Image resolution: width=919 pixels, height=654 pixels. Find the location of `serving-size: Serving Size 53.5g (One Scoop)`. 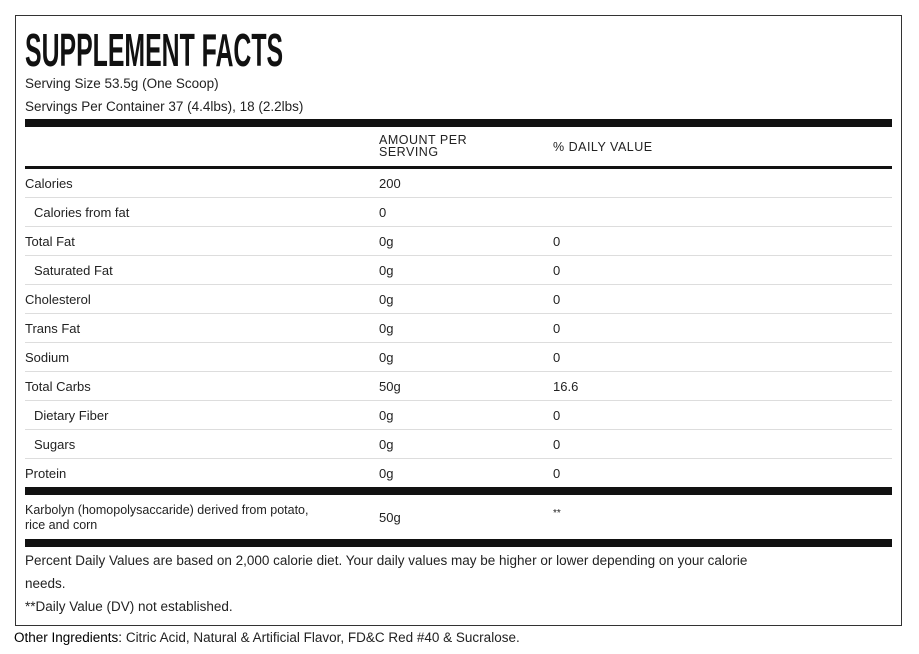

serving-size: Serving Size 53.5g (One Scoop) is located at coordinates (122, 83).